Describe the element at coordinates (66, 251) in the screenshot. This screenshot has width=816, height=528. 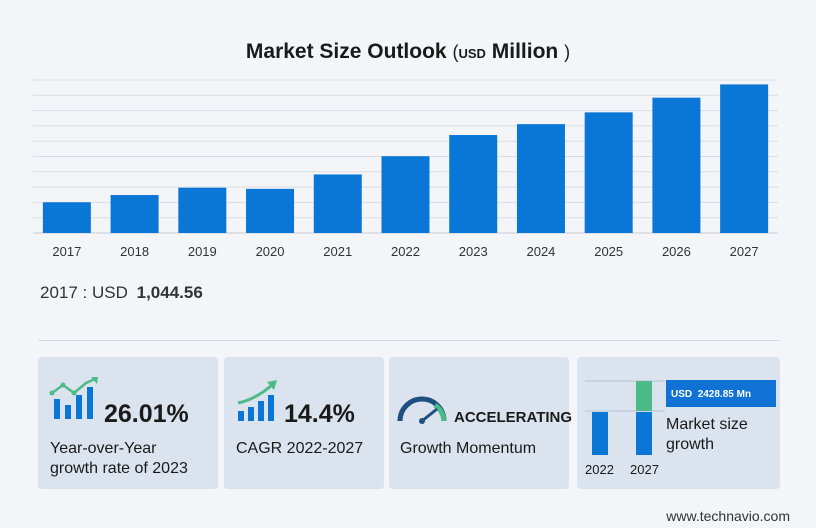
I see `x-tick-label-2017: 2017` at that location.